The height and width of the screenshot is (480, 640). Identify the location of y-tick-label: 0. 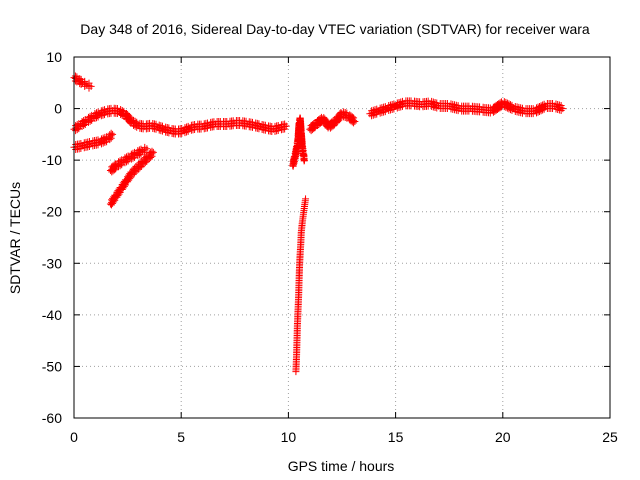
(58, 109).